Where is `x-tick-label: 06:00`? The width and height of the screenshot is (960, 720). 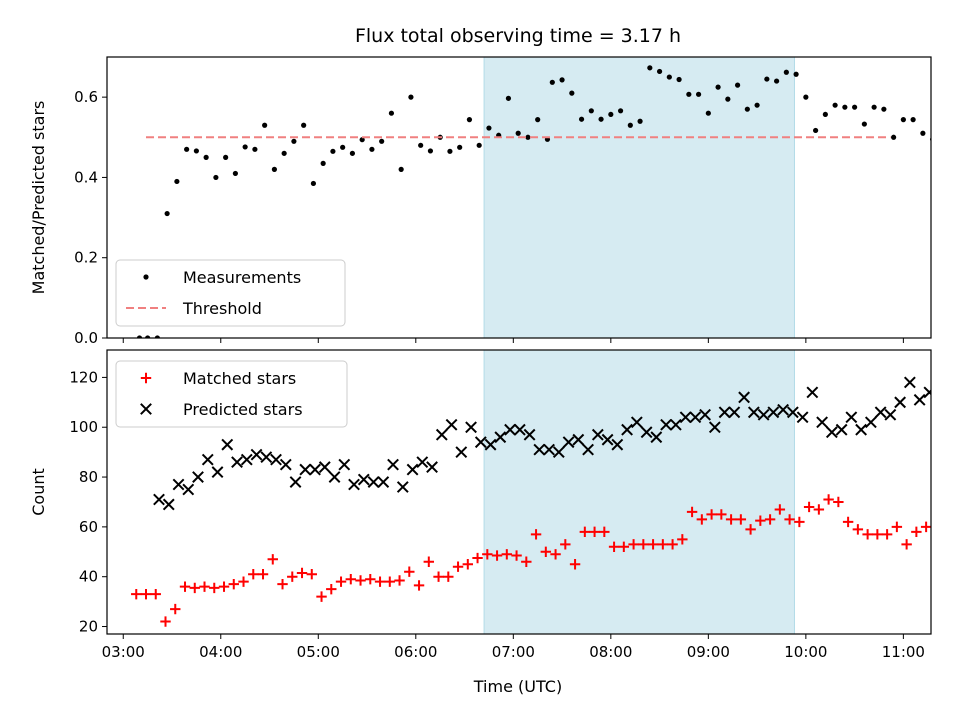
x-tick-label: 06:00 is located at coordinates (415, 652).